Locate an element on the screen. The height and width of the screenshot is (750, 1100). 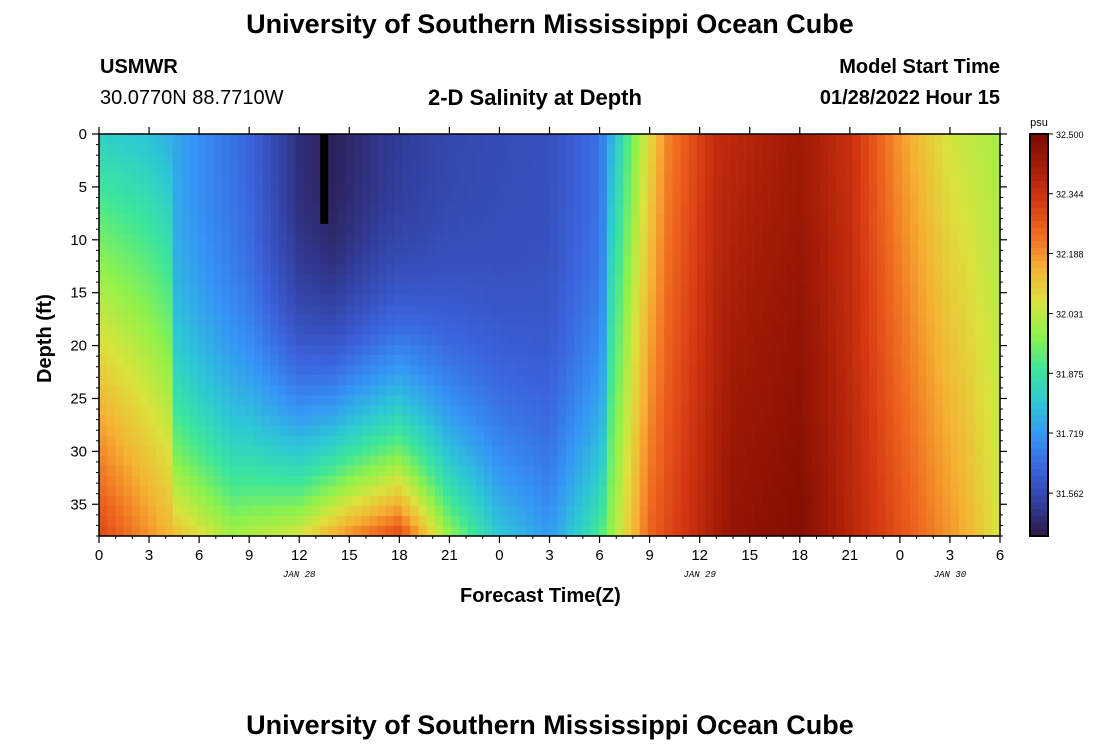
colorbar-tick-label: 32.500 is located at coordinates (1070, 135).